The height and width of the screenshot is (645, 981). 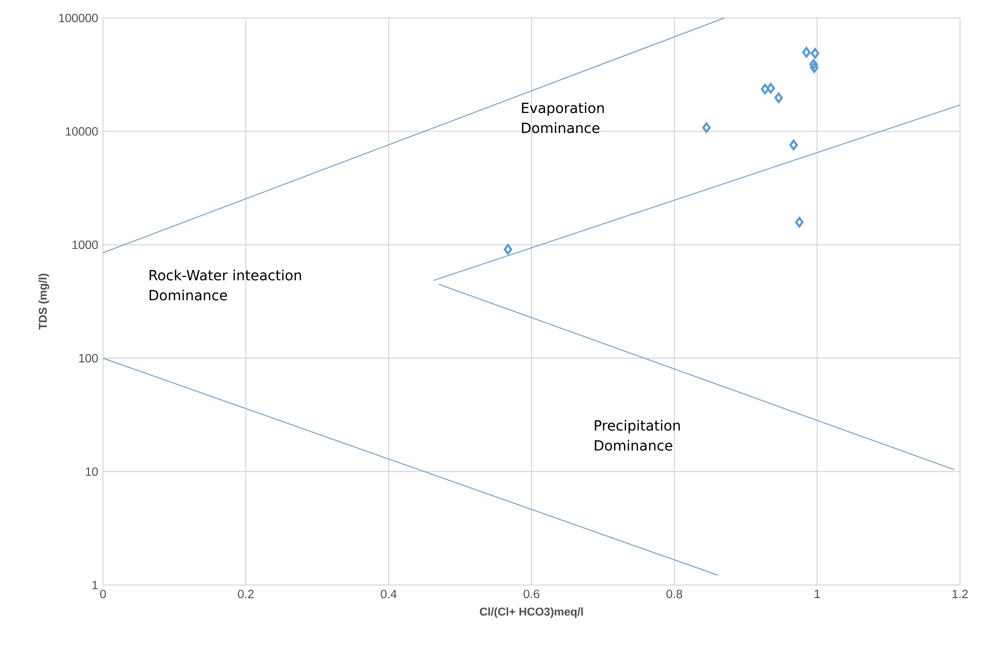 What do you see at coordinates (674, 594) in the screenshot?
I see `x-tick-label: 0.8` at bounding box center [674, 594].